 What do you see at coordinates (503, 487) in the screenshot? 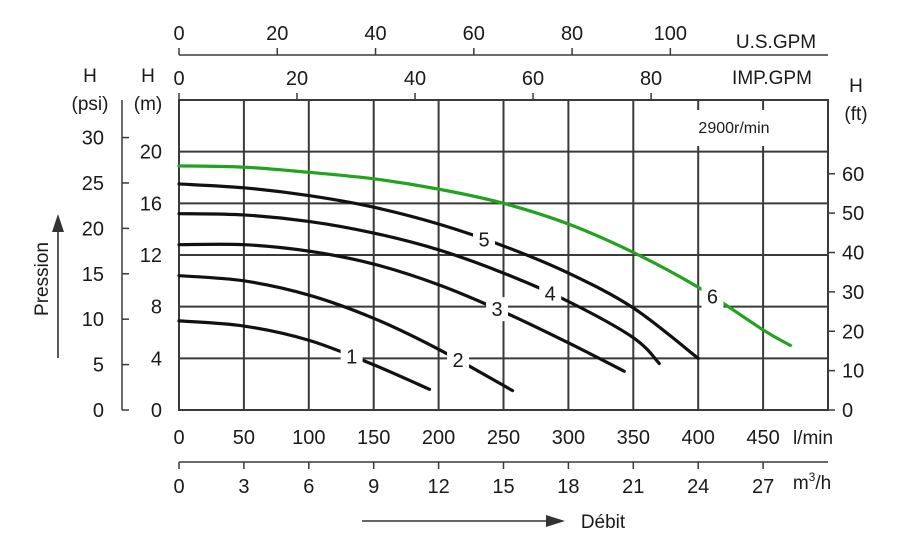
I see `x-m3h-tick-label: 15` at bounding box center [503, 487].